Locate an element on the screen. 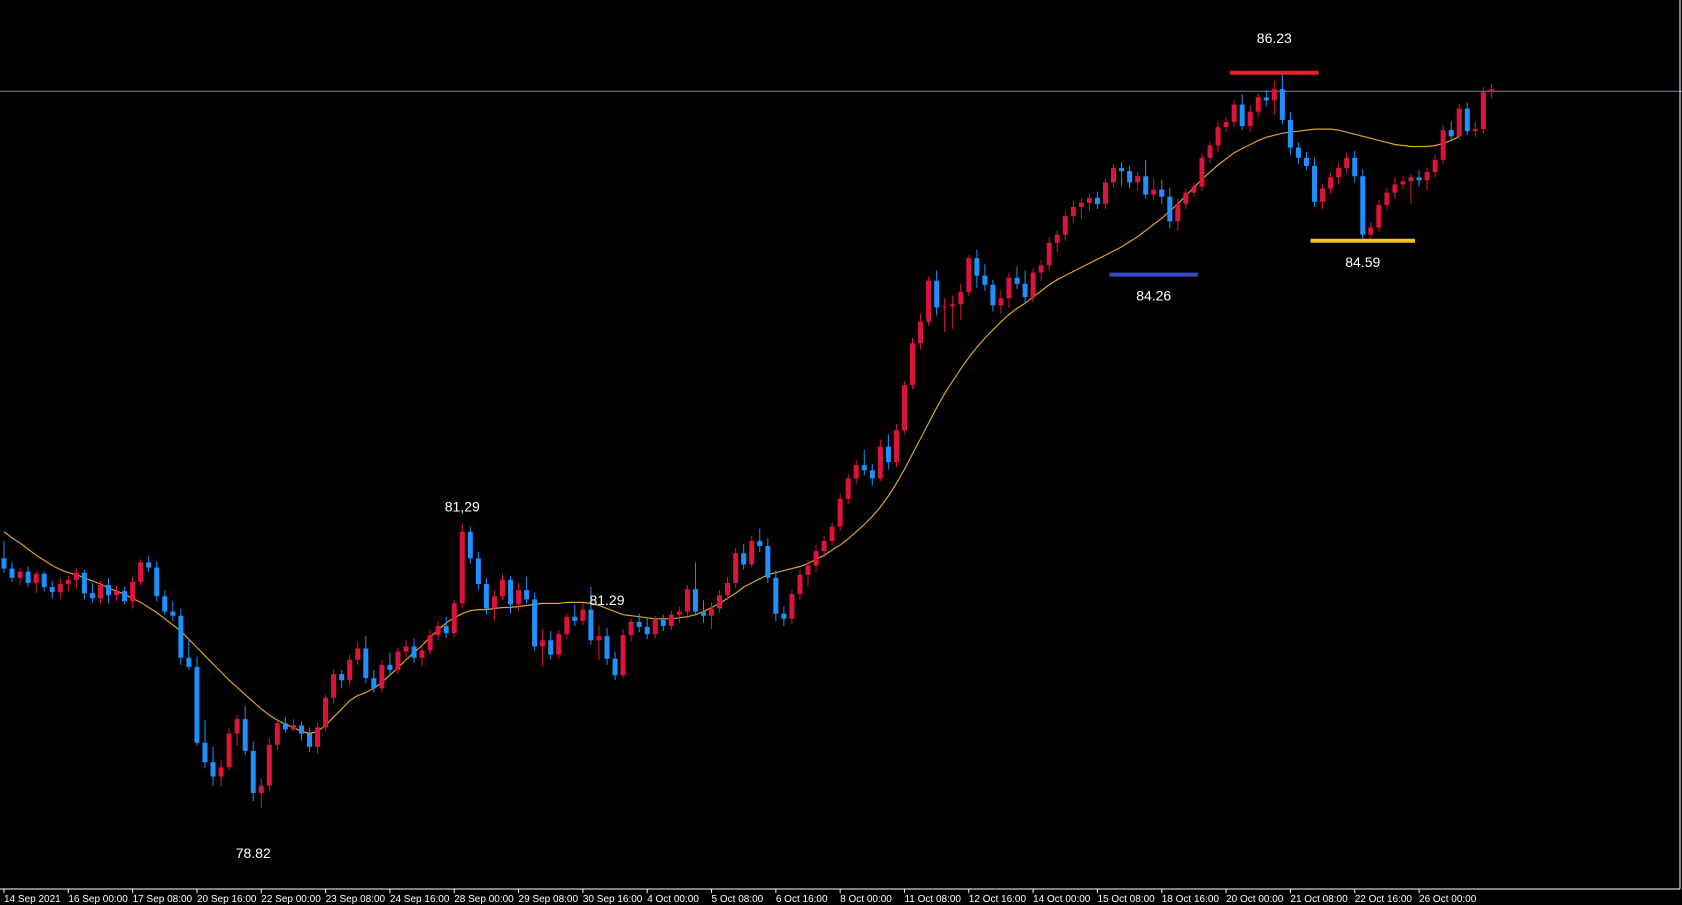 This screenshot has height=905, width=1682. x-tick-label: 12 Oct 16:00 is located at coordinates (998, 899).